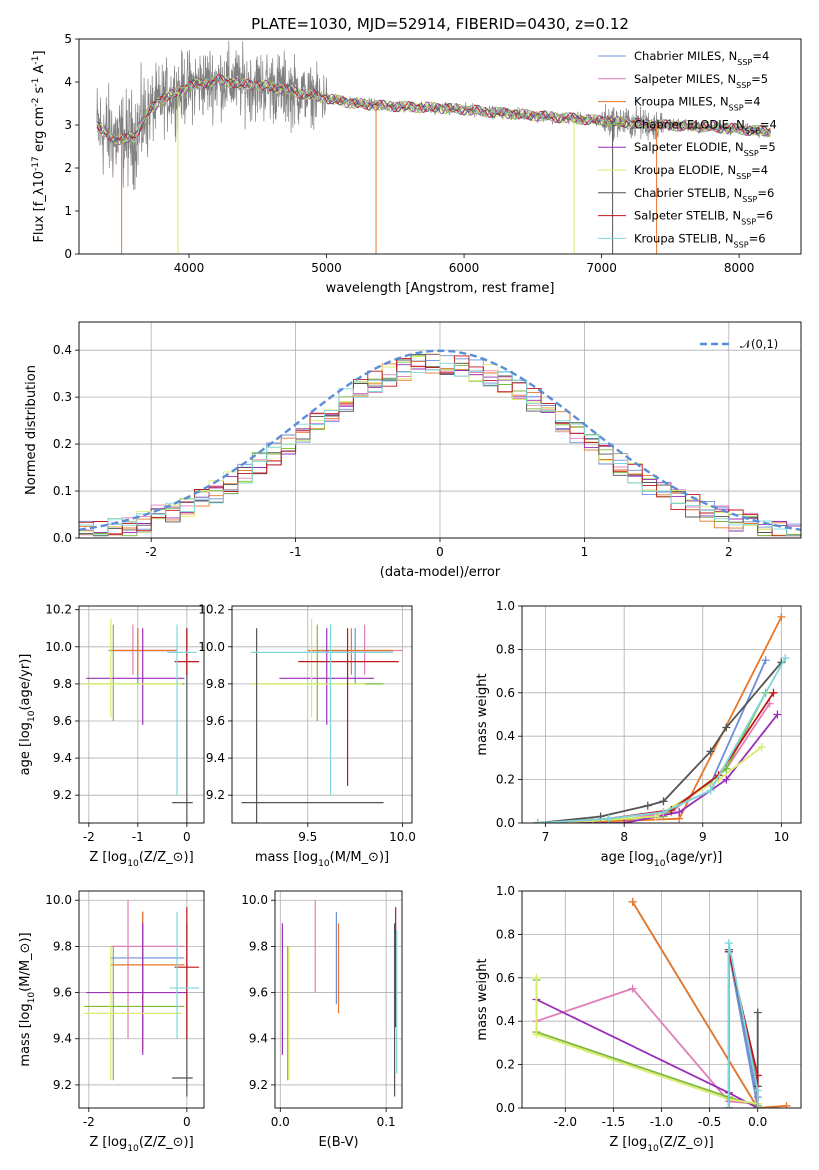 Image resolution: width=819 pixels, height=1170 pixels. I want to click on model-line-kroupa-elodie, so click(433, 110).